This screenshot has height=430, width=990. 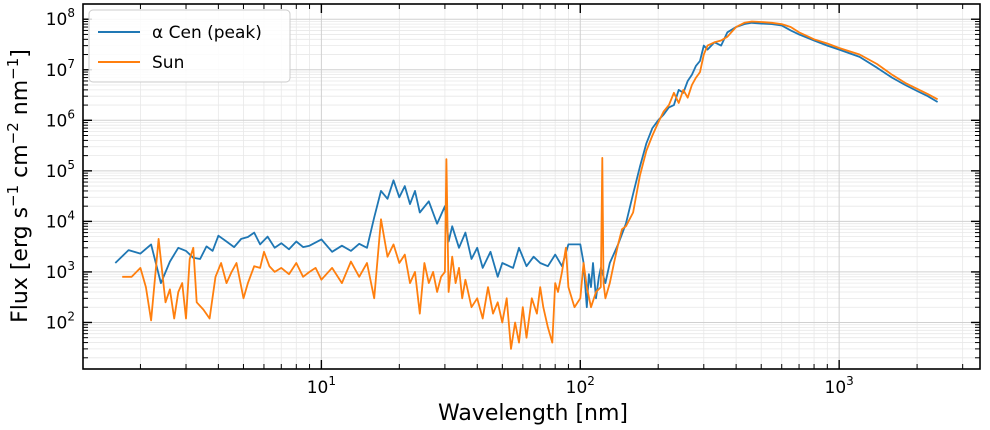 I want to click on y-axis-label: Flux [erg s−1 cm−2 nm−1], so click(x=18, y=186).